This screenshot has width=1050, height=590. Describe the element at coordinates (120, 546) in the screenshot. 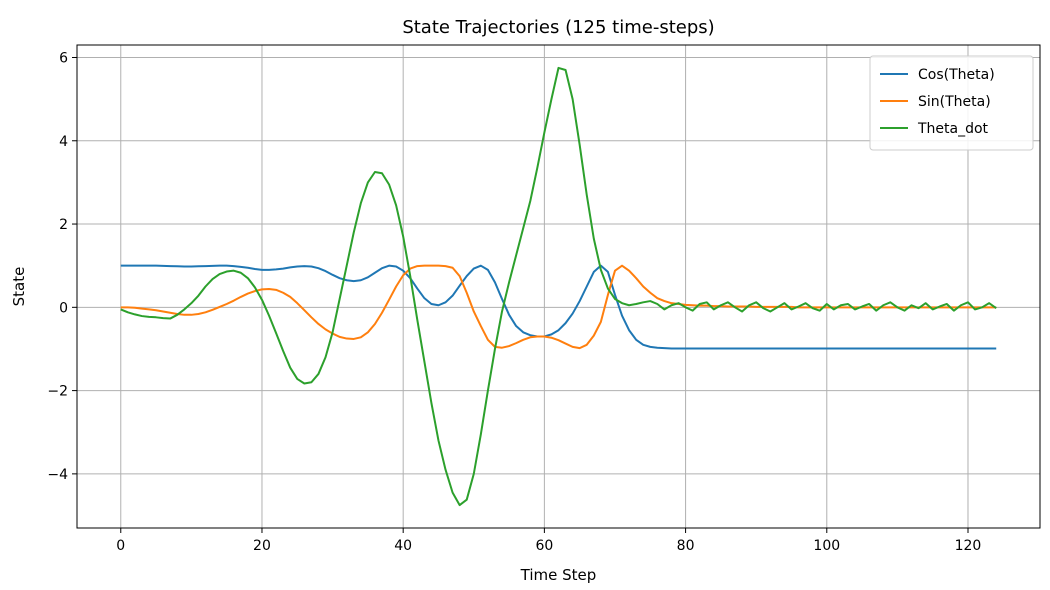

I see `x-tick-label: 0` at that location.